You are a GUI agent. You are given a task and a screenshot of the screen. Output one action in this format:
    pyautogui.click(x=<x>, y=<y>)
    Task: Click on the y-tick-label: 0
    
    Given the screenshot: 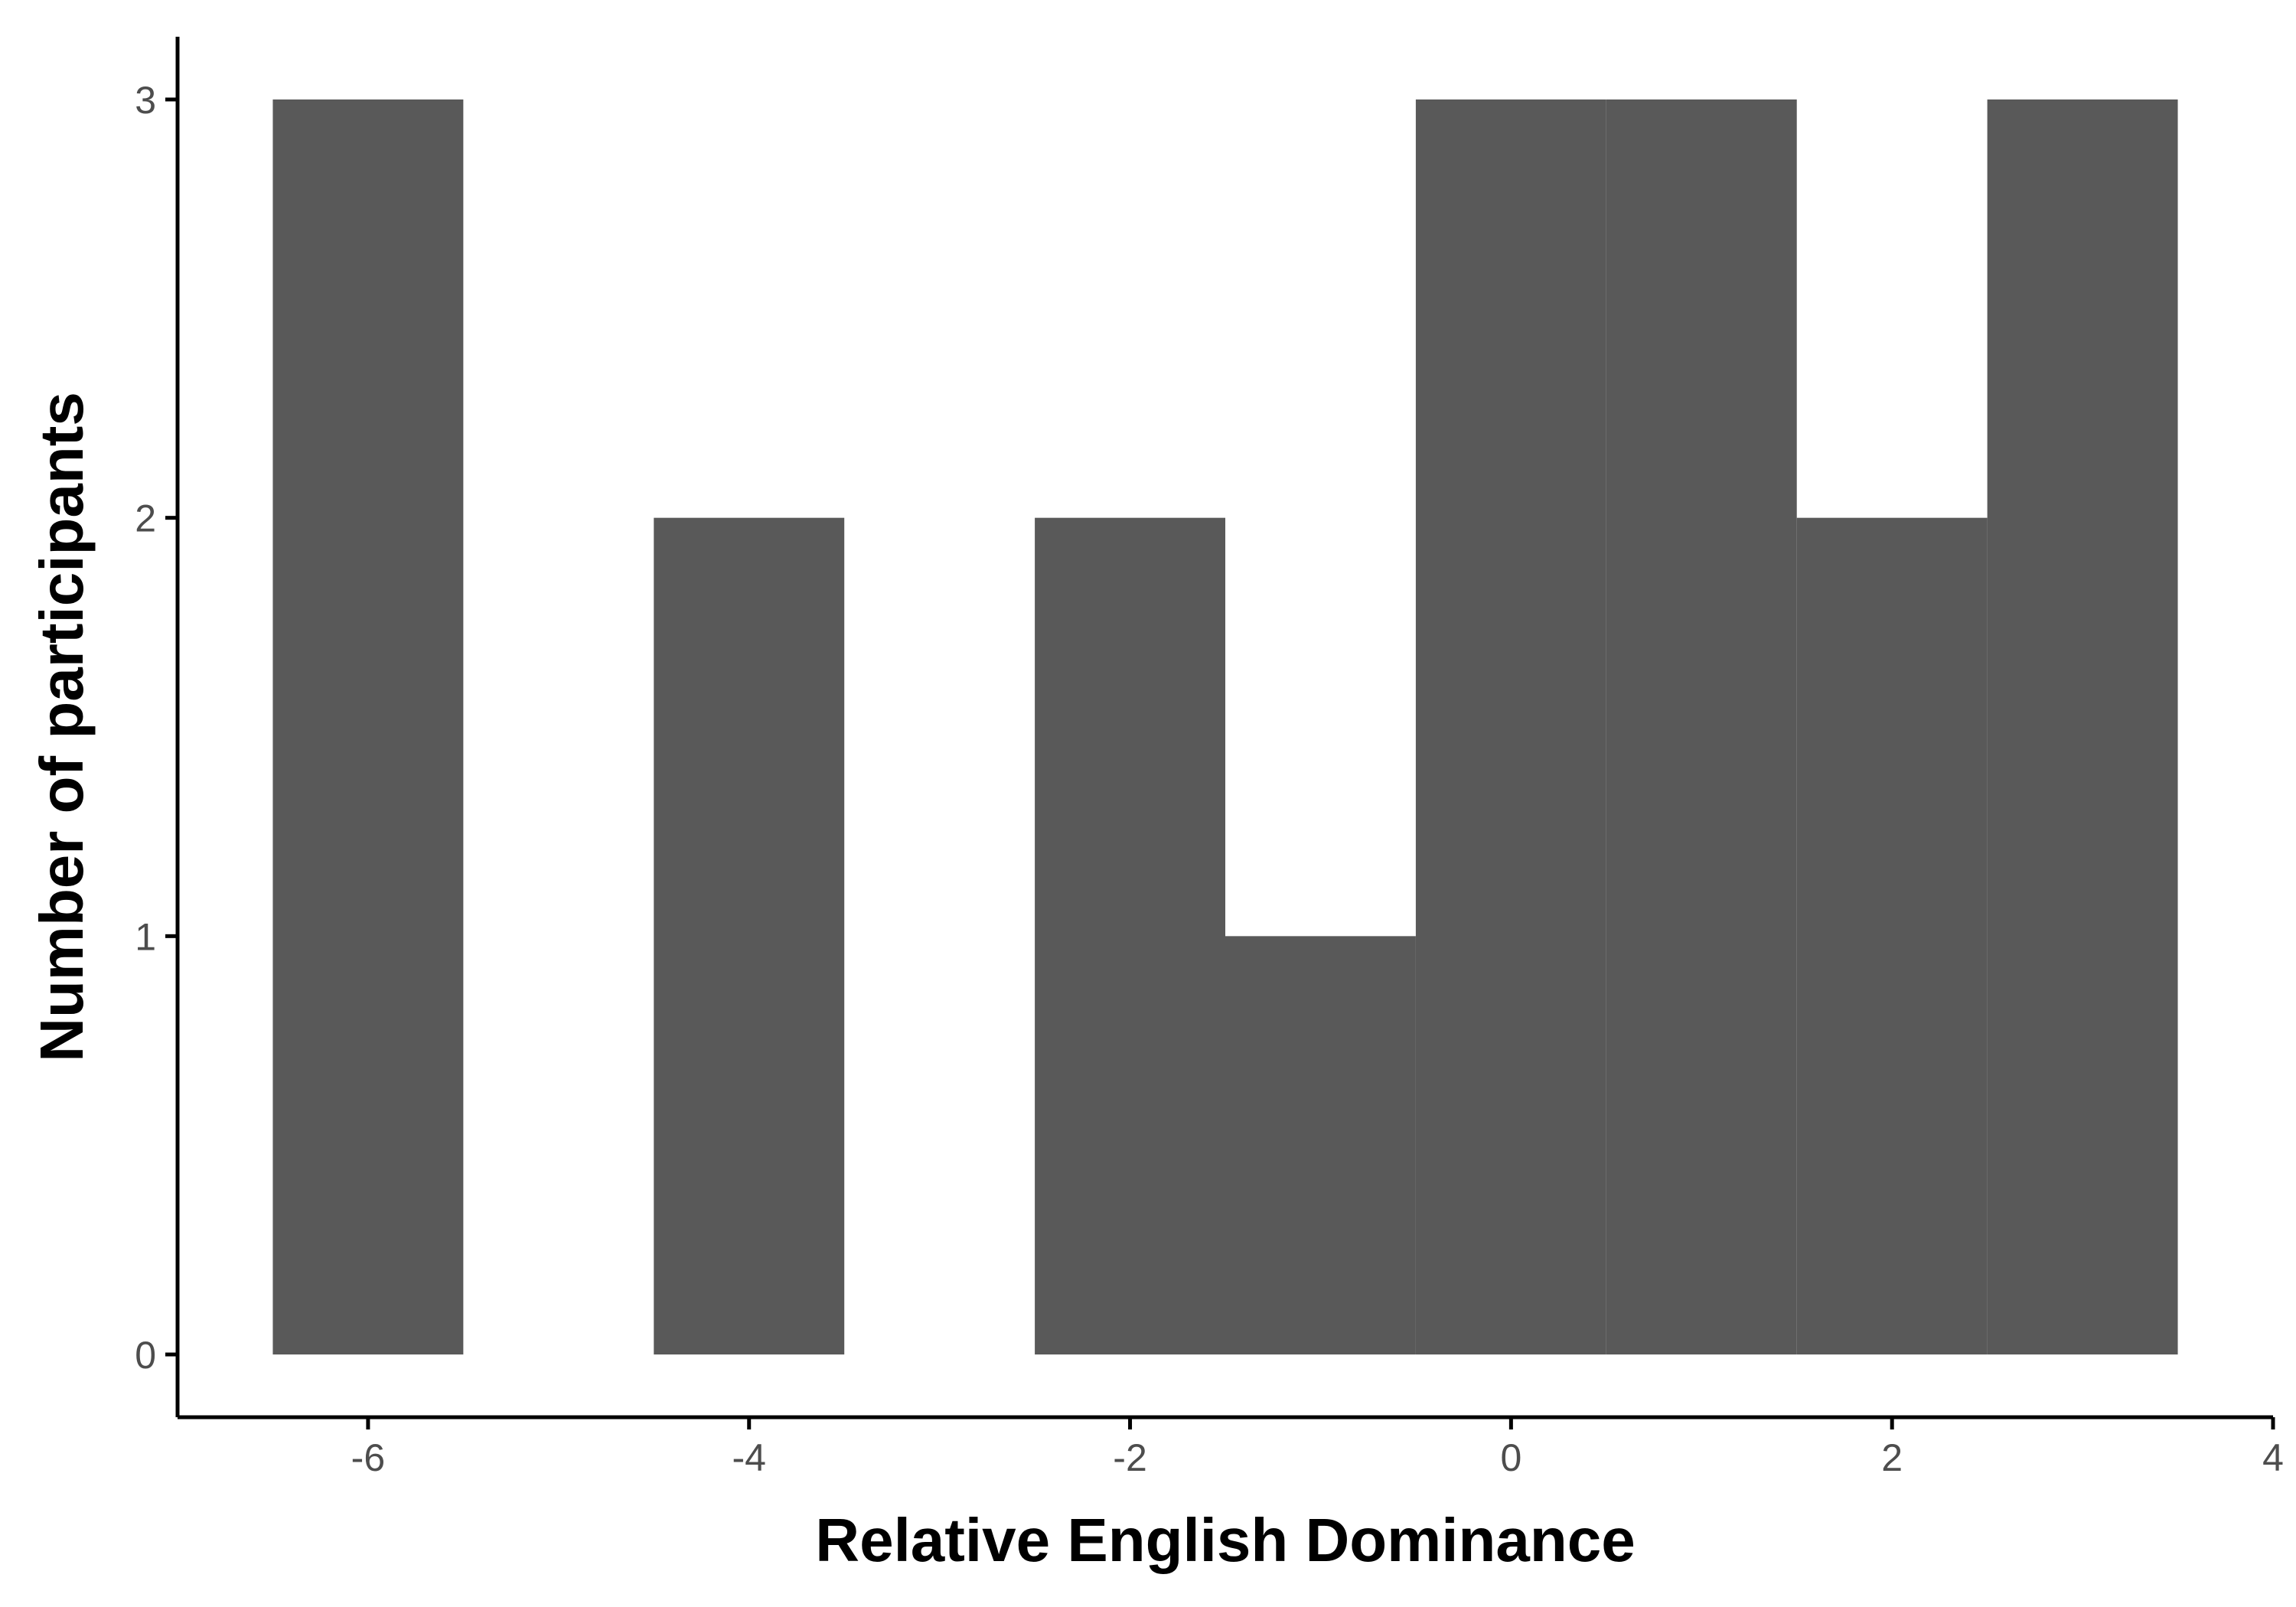 What is the action you would take?
    pyautogui.click(x=145, y=1355)
    